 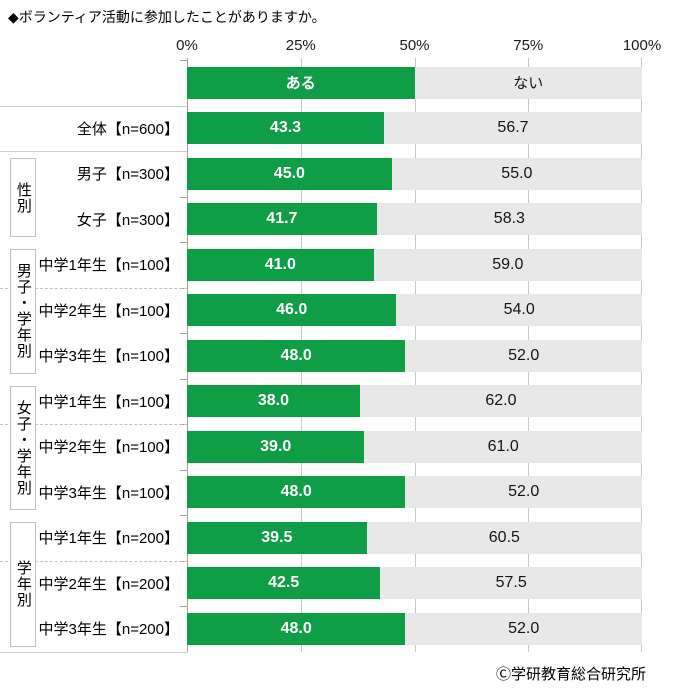 What do you see at coordinates (642, 45) in the screenshot?
I see `x-axis-tick-label: 100%` at bounding box center [642, 45].